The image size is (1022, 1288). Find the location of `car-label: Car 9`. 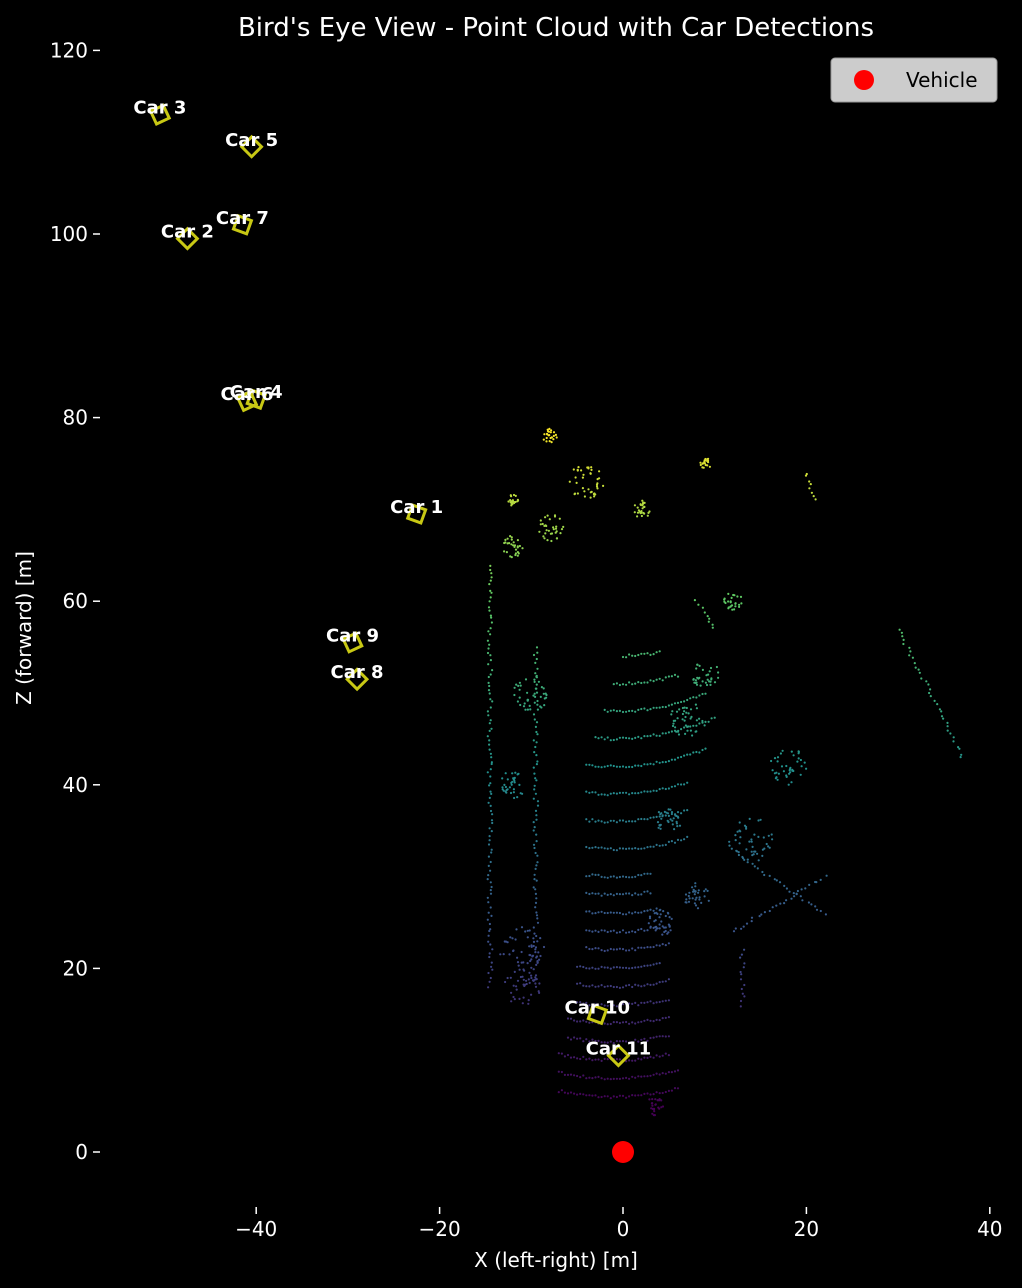

car-label: Car 9 is located at coordinates (352, 636).